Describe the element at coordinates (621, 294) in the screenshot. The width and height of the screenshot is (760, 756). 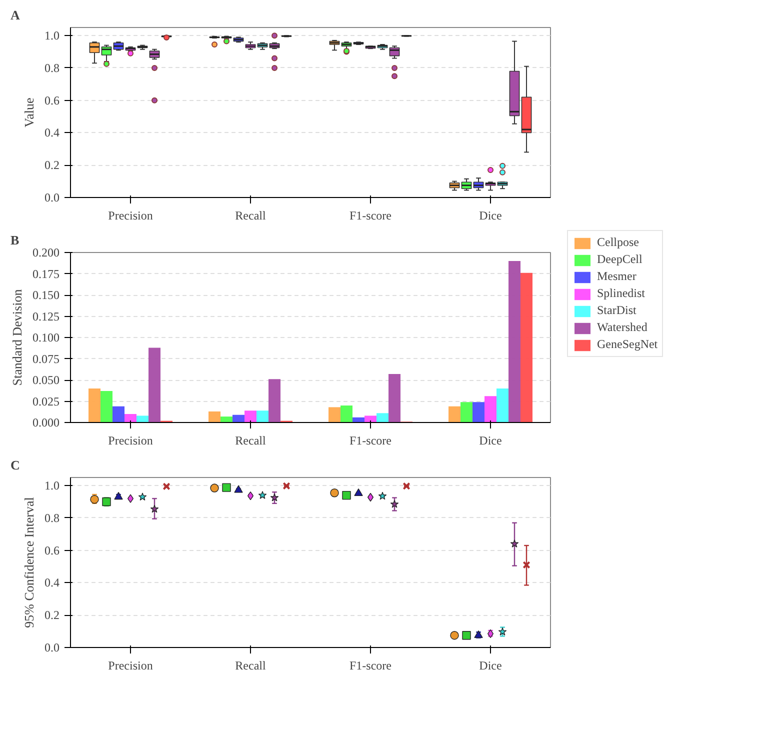
I see `legend-label: Splinedist` at that location.